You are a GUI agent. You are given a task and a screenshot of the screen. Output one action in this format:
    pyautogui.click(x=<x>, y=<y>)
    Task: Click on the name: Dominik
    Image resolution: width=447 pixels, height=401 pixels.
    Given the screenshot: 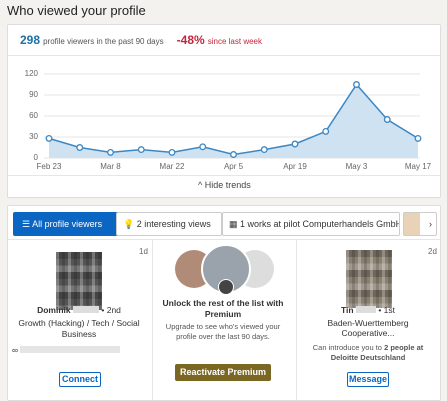 What is the action you would take?
    pyautogui.click(x=54, y=310)
    